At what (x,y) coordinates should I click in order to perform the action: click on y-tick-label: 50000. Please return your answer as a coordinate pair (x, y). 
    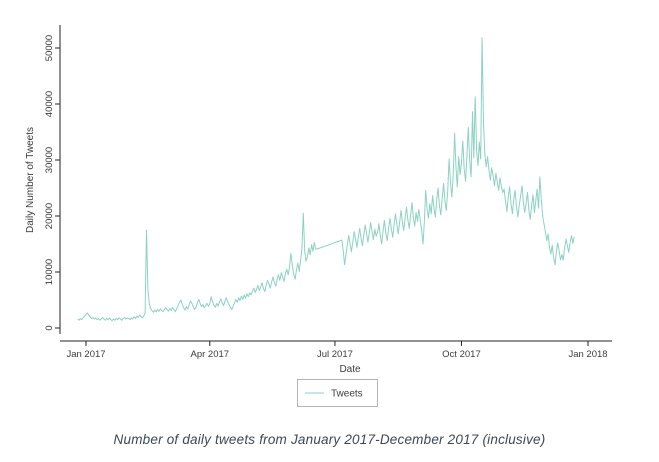
    Looking at the image, I should click on (49, 48).